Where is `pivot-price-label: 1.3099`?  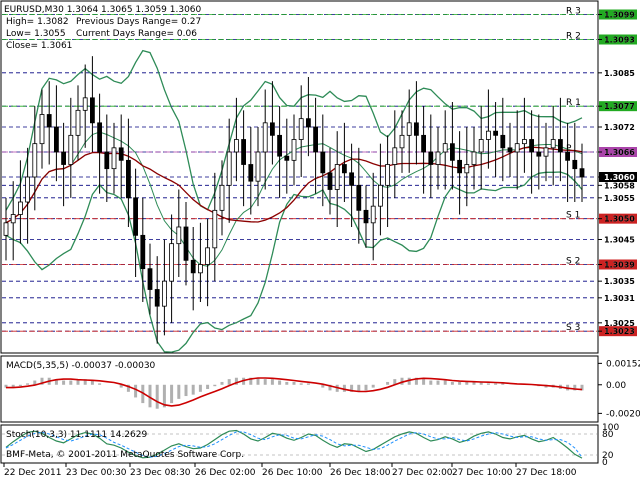
pivot-price-label: 1.3099 is located at coordinates (619, 15).